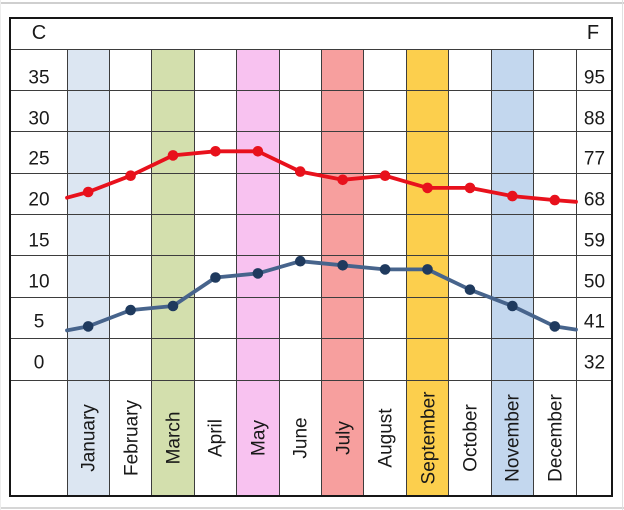  Describe the element at coordinates (594, 159) in the screenshot. I see `right-axis-tick-77: 77` at that location.